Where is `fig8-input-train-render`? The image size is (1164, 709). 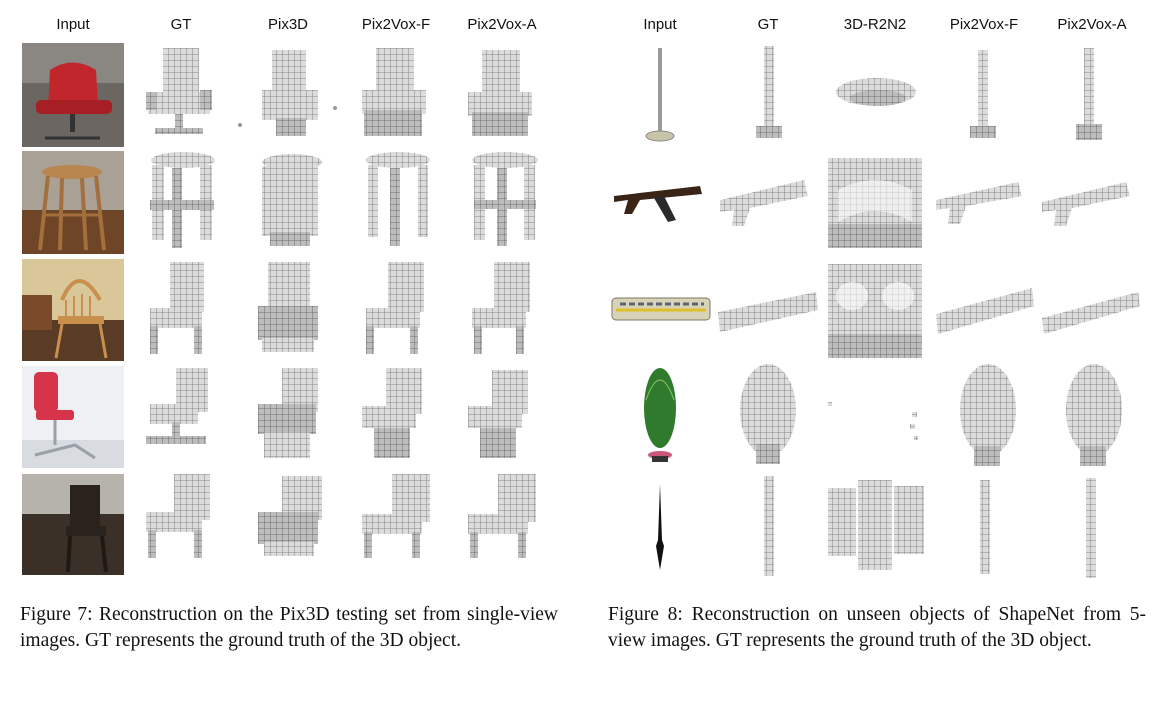 fig8-input-train-render is located at coordinates (661, 309).